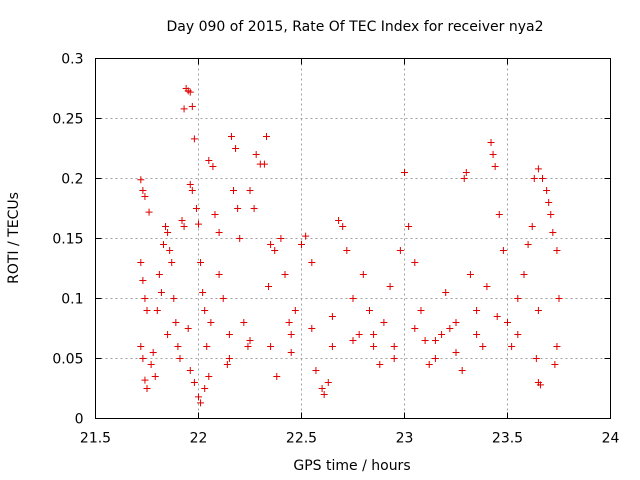 Image resolution: width=640 pixels, height=480 pixels. I want to click on y-tick-label: 0.1, so click(72, 300).